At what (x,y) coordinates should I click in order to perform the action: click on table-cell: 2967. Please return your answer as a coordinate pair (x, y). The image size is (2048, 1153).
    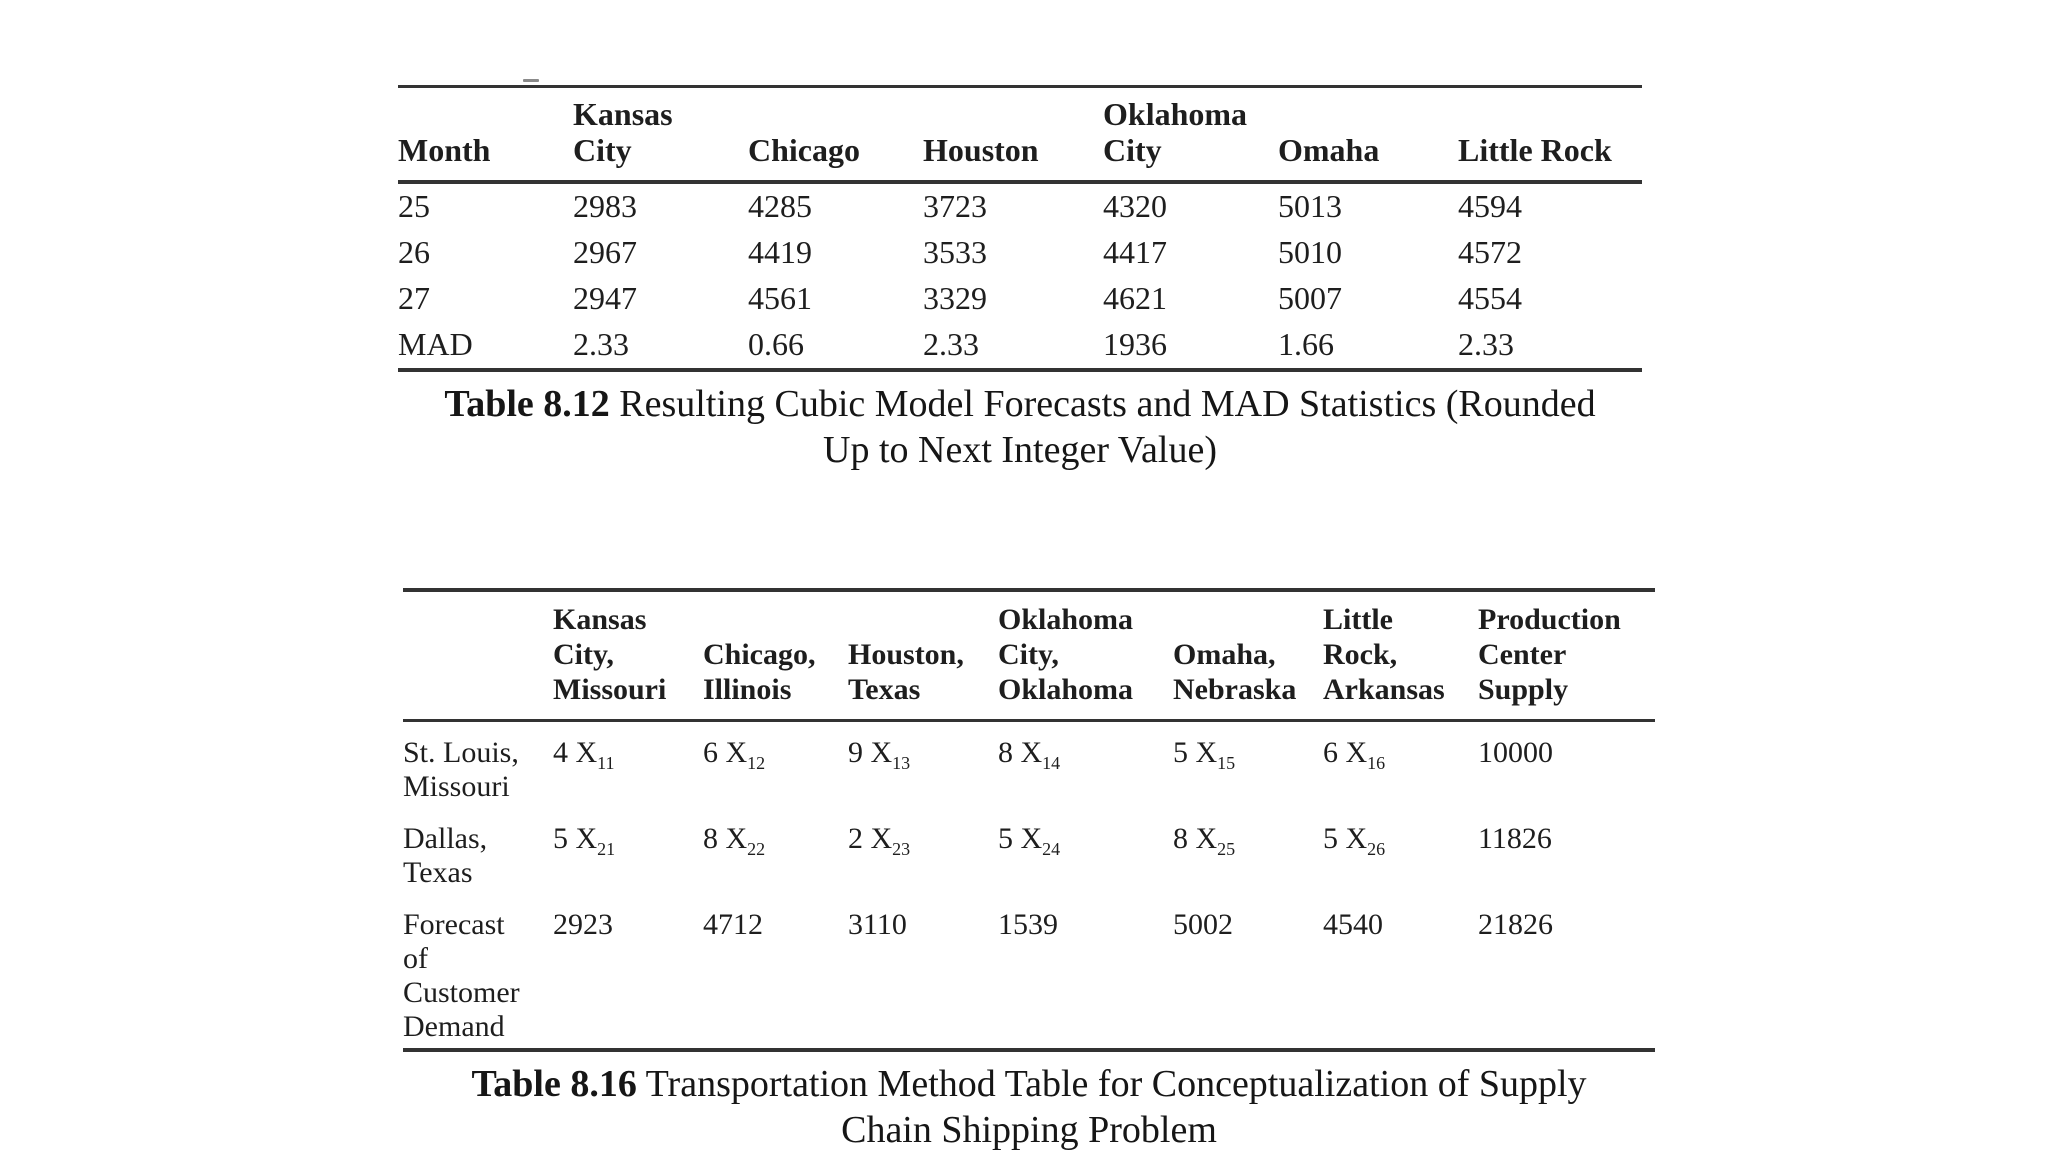
    Looking at the image, I should click on (605, 252).